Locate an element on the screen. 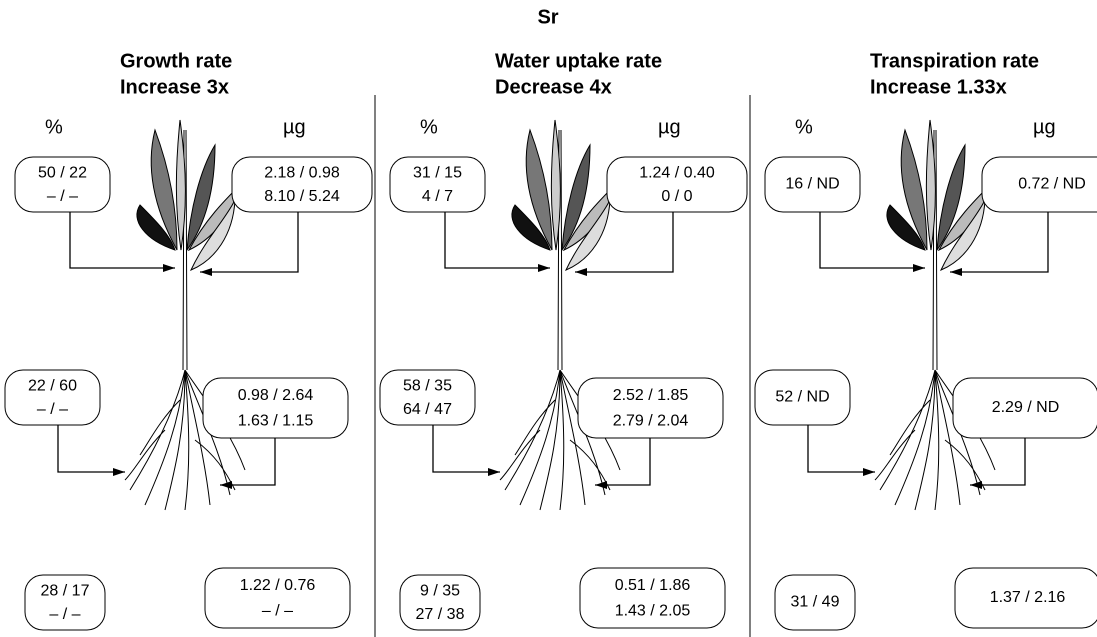  box-text: 2.29 / ND is located at coordinates (1026, 407).